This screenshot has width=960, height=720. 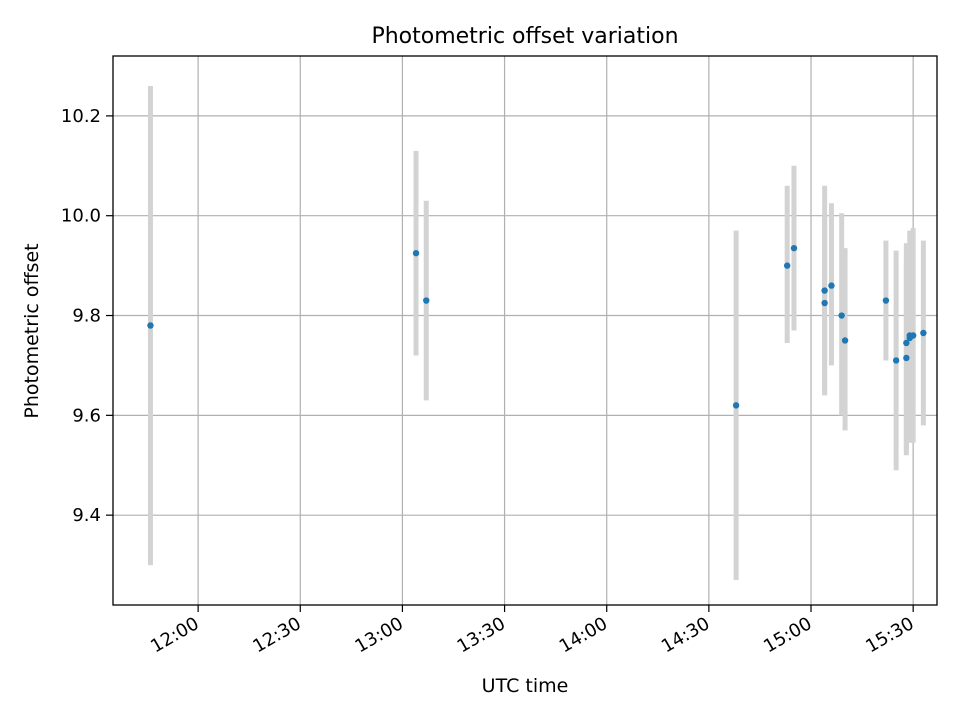 What do you see at coordinates (32, 330) in the screenshot?
I see `y-axis-label: Photometric offset` at bounding box center [32, 330].